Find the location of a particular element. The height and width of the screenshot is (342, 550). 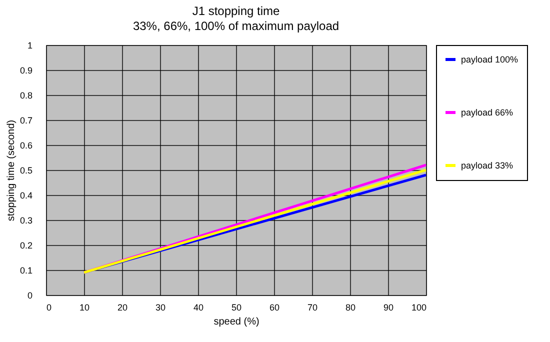

x-tick-label: 100 is located at coordinates (418, 307).